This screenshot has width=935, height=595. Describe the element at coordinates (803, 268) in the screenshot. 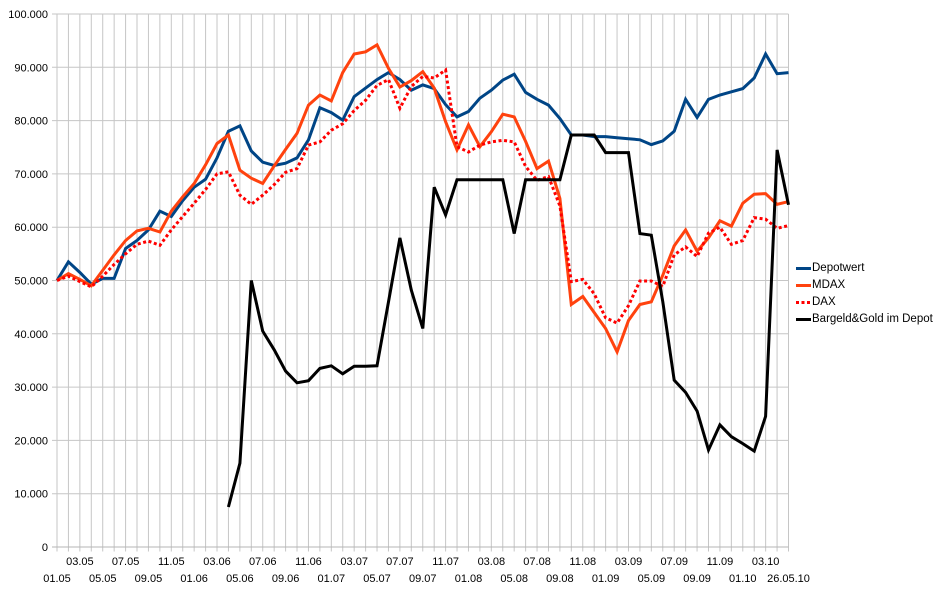

I see `depotwert-line-swatch` at that location.